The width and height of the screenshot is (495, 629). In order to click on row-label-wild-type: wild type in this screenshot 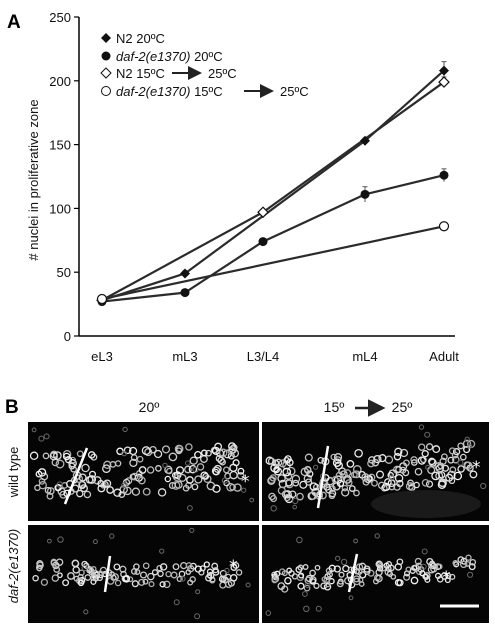, I will do `click(13, 473)`.